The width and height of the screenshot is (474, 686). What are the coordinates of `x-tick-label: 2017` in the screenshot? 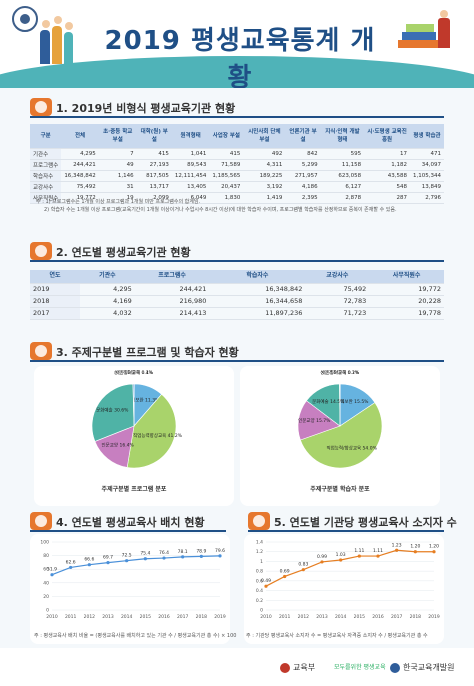 It's located at (183, 617).